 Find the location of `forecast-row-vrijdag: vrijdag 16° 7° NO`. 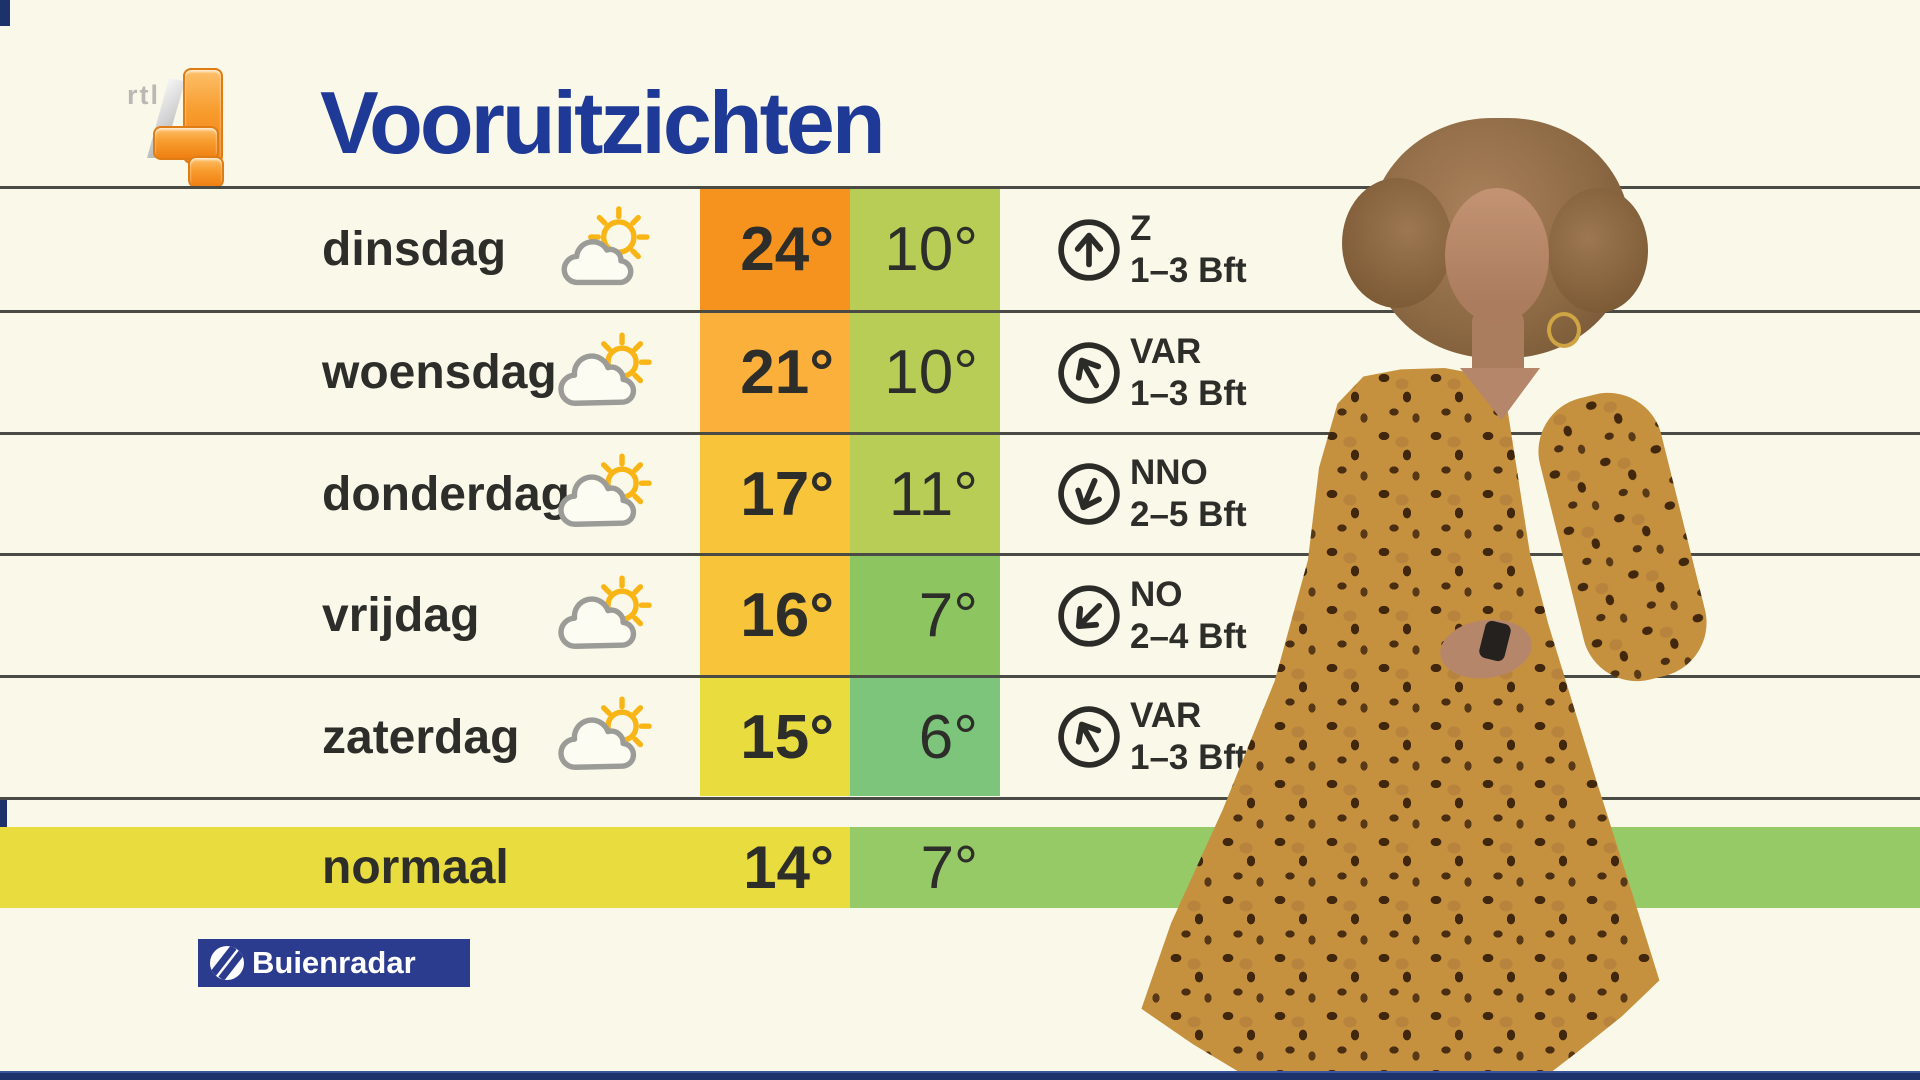

forecast-row-vrijdag: vrijdag 16° 7° NO is located at coordinates (960, 615).